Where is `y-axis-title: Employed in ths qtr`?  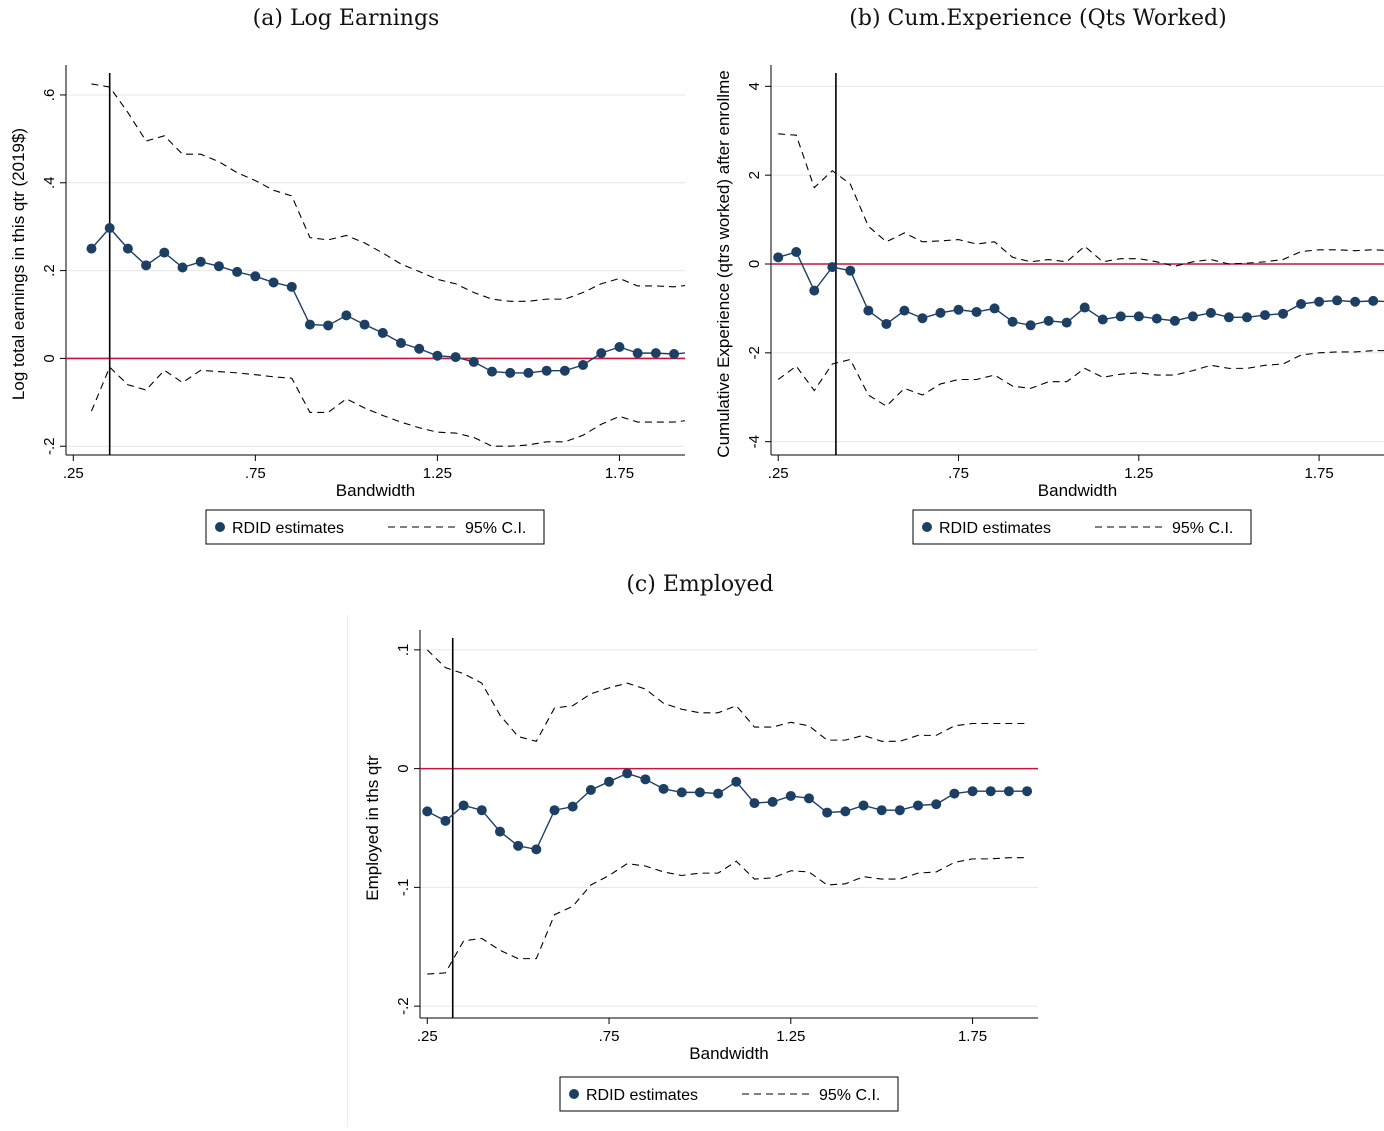
y-axis-title: Employed in ths qtr is located at coordinates (372, 828).